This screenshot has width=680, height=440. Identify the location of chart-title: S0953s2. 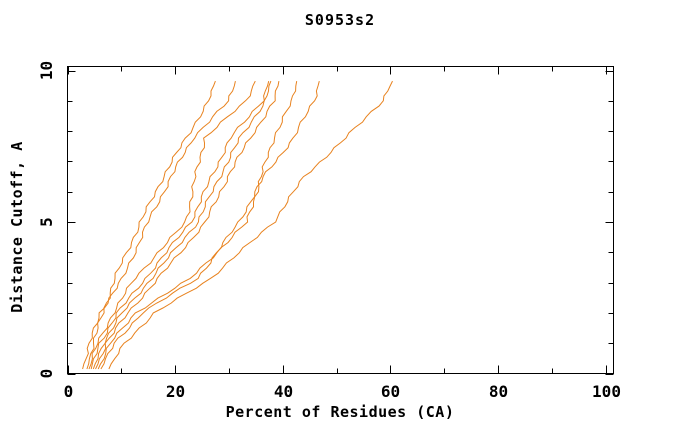
(340, 20).